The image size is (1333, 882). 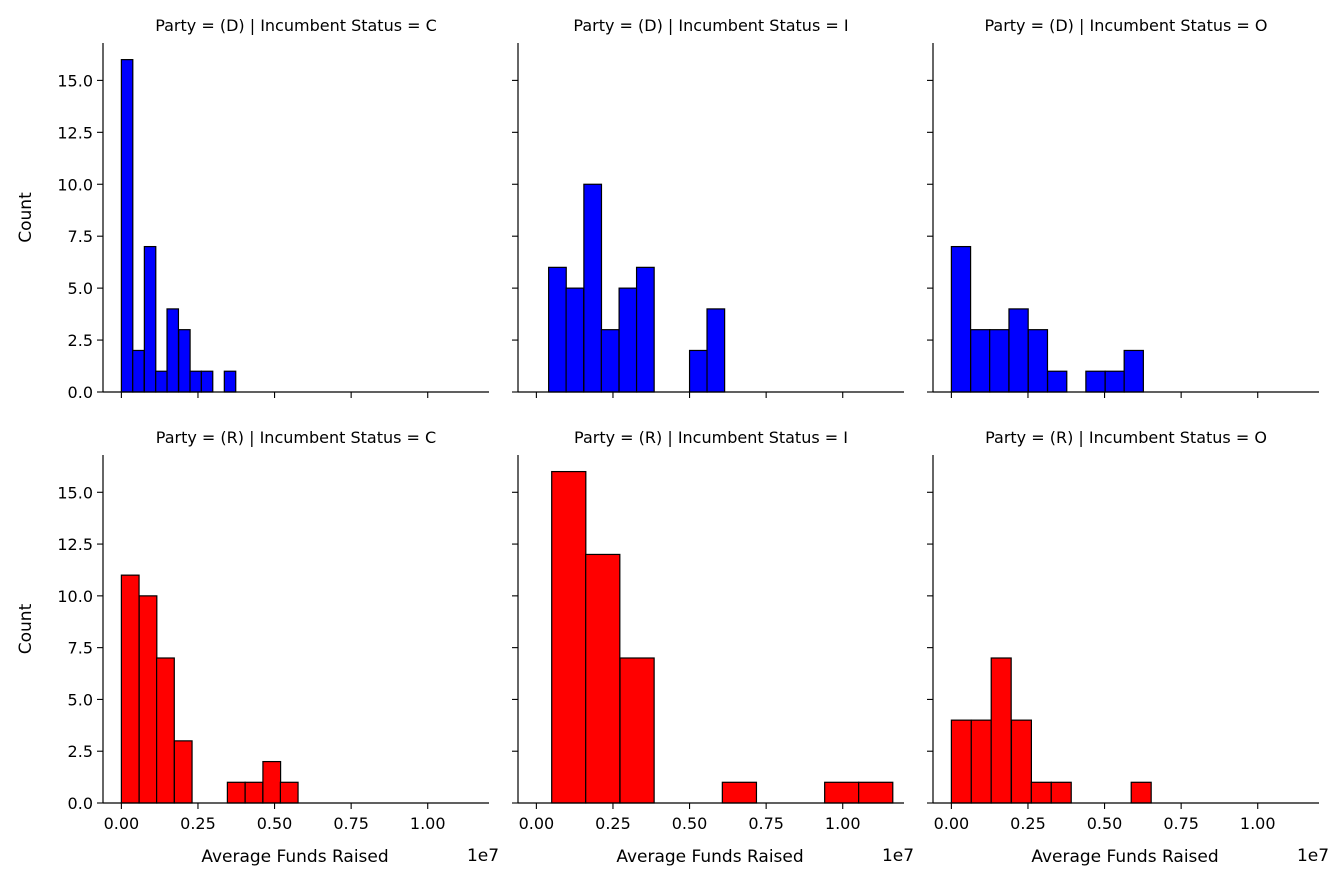 What do you see at coordinates (1125, 25) in the screenshot?
I see `panel-title: Party = (D) | Incumbent Status = O` at bounding box center [1125, 25].